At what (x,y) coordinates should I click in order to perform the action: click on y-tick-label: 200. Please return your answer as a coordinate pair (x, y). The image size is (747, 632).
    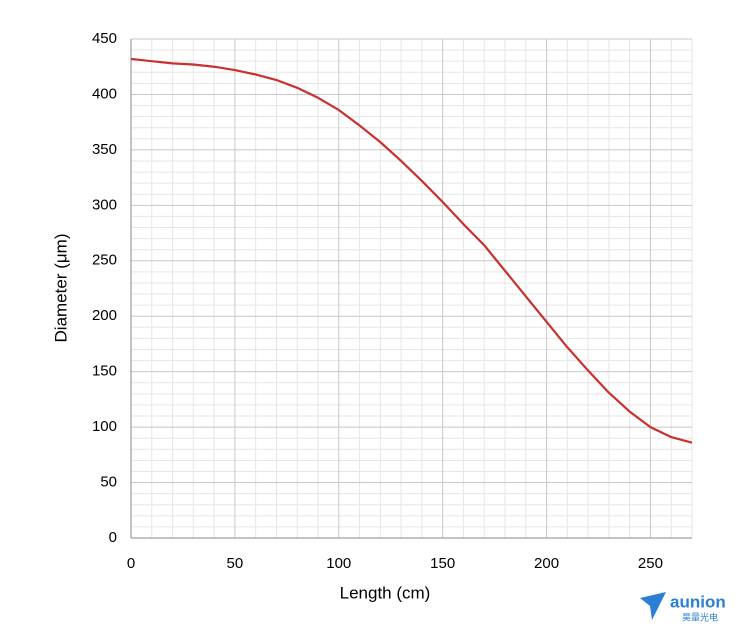
    Looking at the image, I should click on (104, 315).